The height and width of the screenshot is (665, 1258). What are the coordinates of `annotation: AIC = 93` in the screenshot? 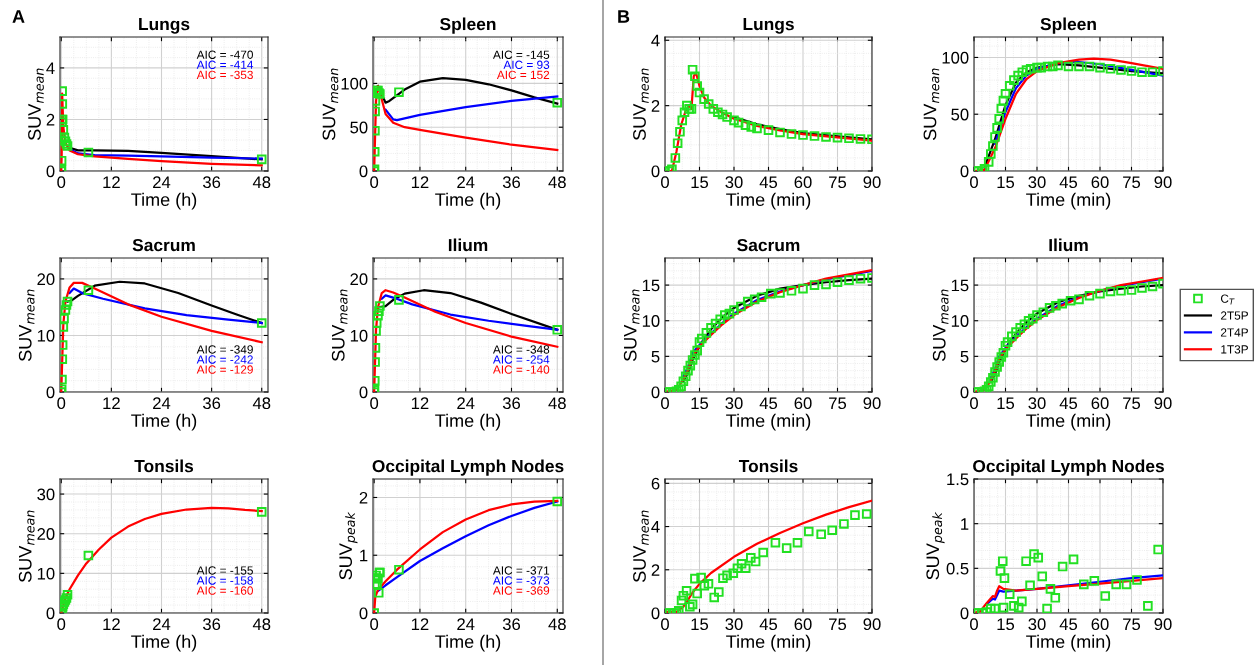 It's located at (526, 64).